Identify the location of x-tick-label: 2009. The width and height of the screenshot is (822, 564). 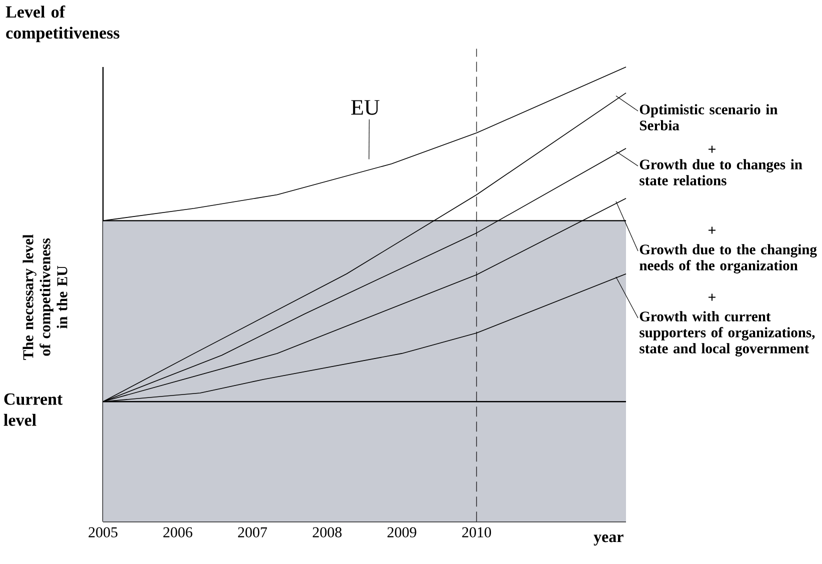
(402, 532).